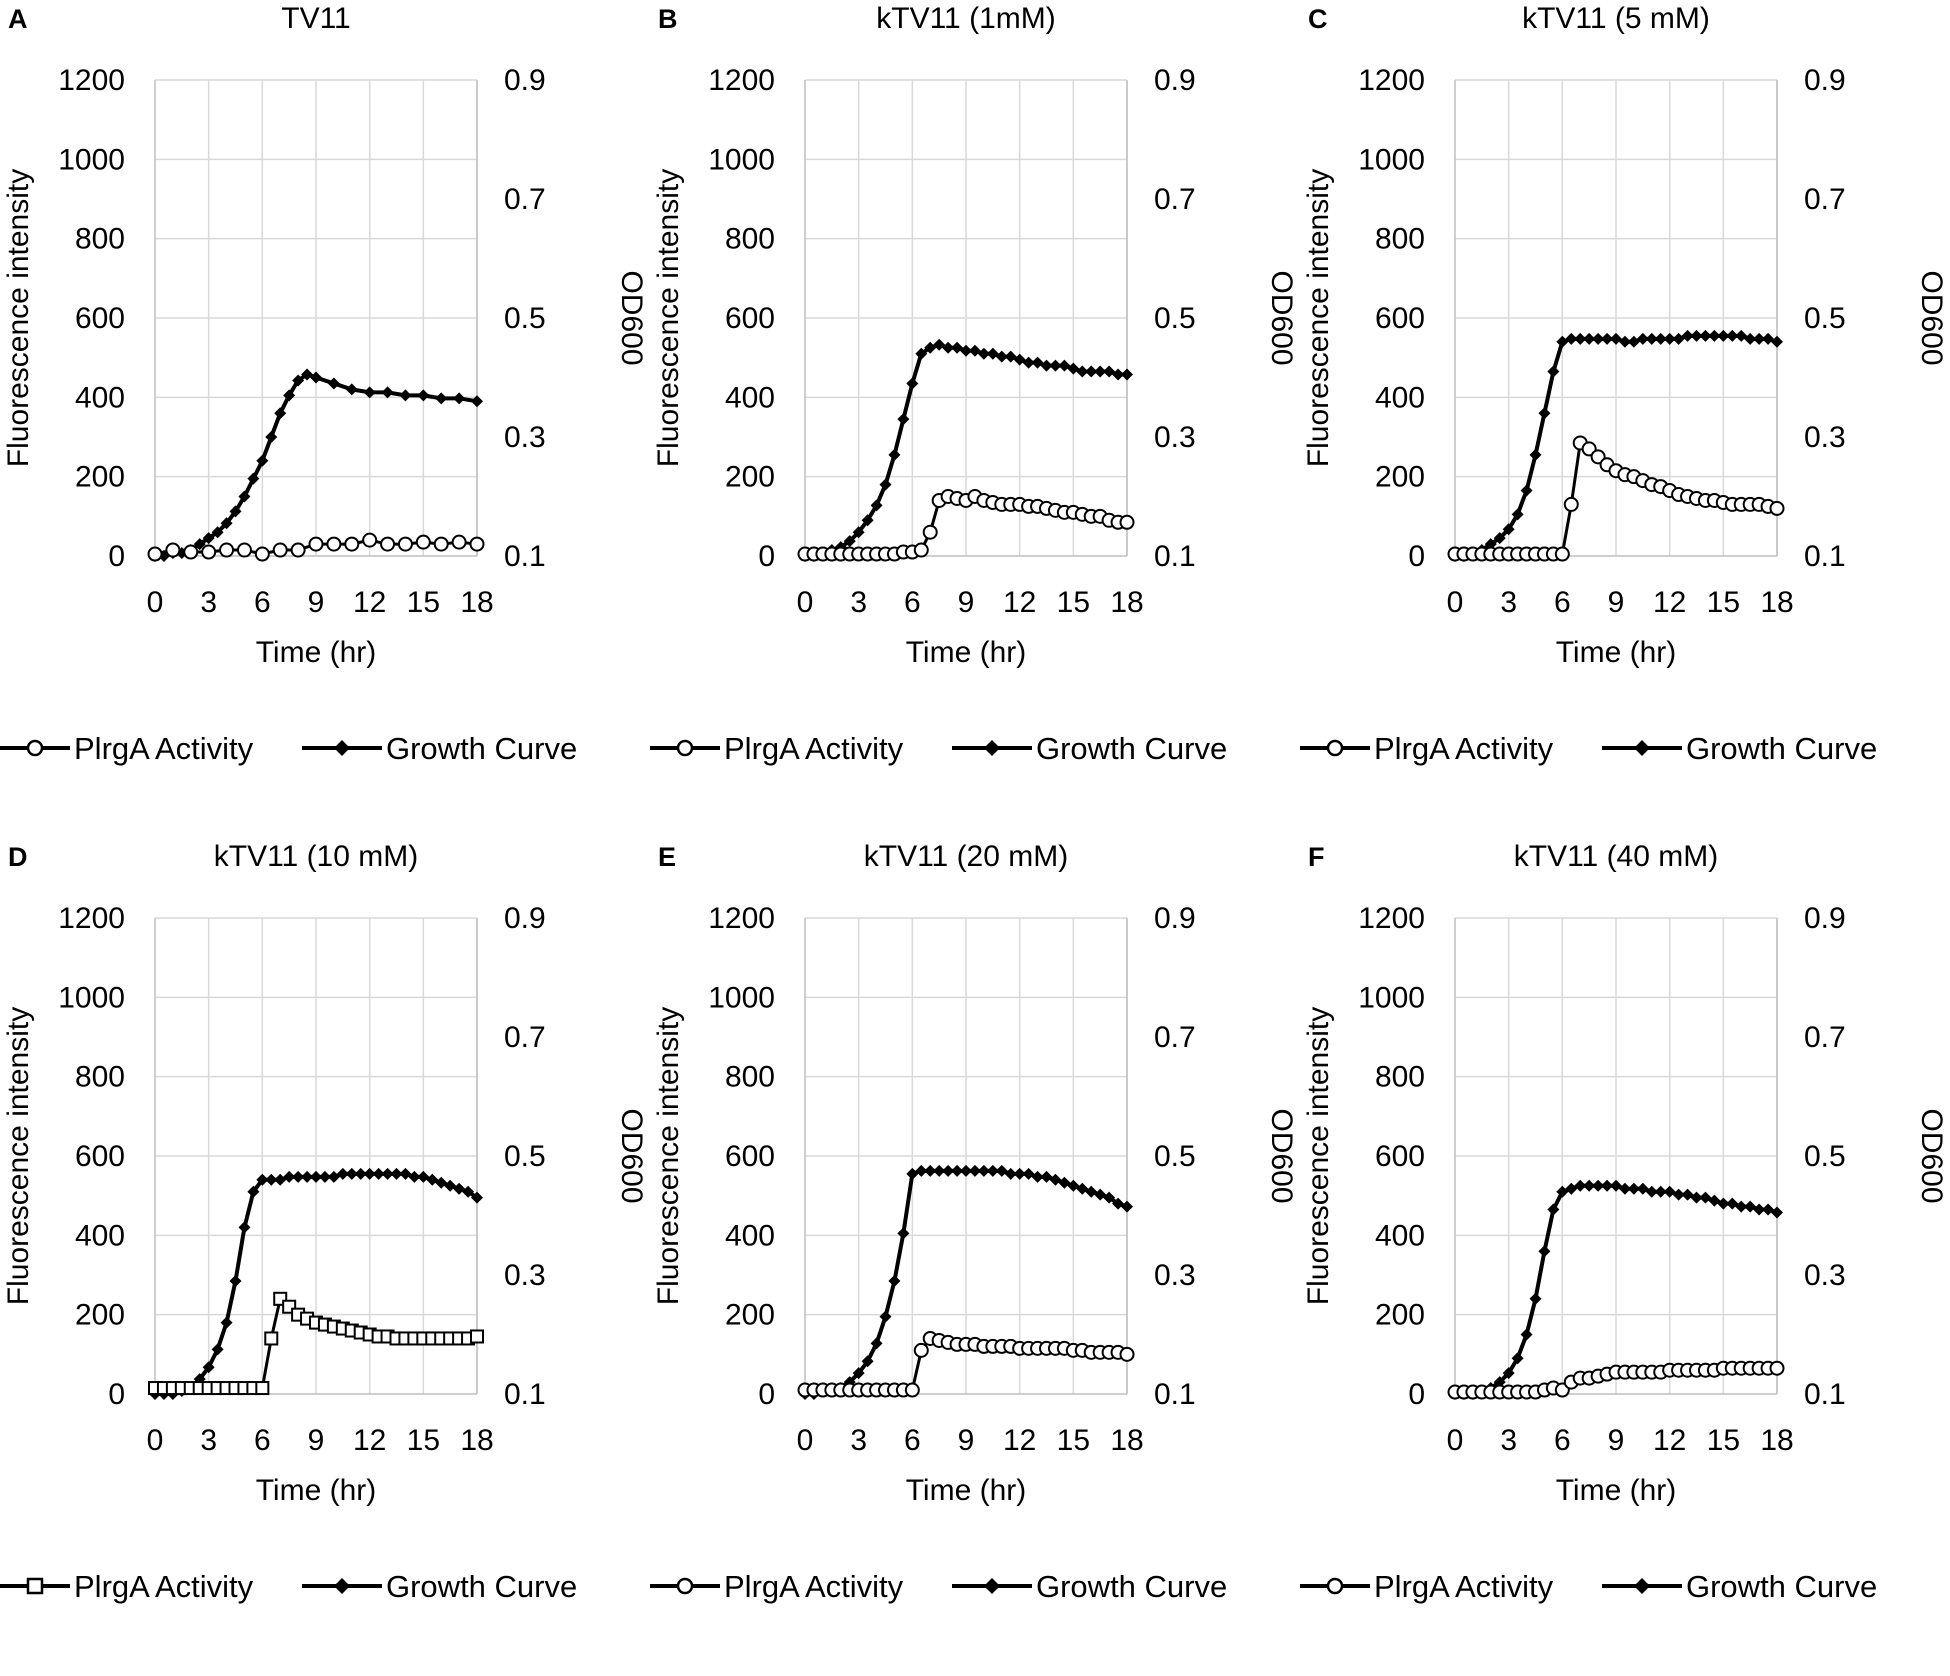 The height and width of the screenshot is (1676, 1950). What do you see at coordinates (668, 19) in the screenshot?
I see `panel-letter: B` at bounding box center [668, 19].